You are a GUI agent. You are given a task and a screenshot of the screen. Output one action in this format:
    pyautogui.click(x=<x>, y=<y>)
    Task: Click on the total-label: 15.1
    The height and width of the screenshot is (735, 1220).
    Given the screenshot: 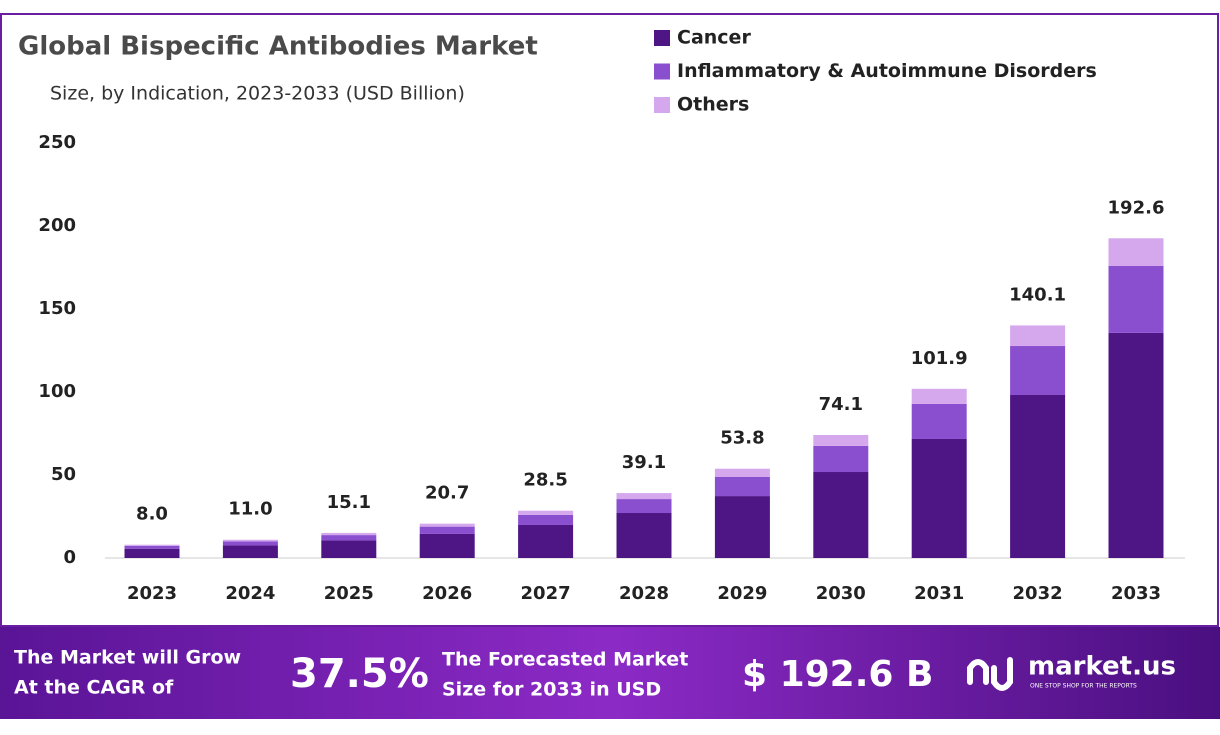 What is the action you would take?
    pyautogui.click(x=349, y=502)
    